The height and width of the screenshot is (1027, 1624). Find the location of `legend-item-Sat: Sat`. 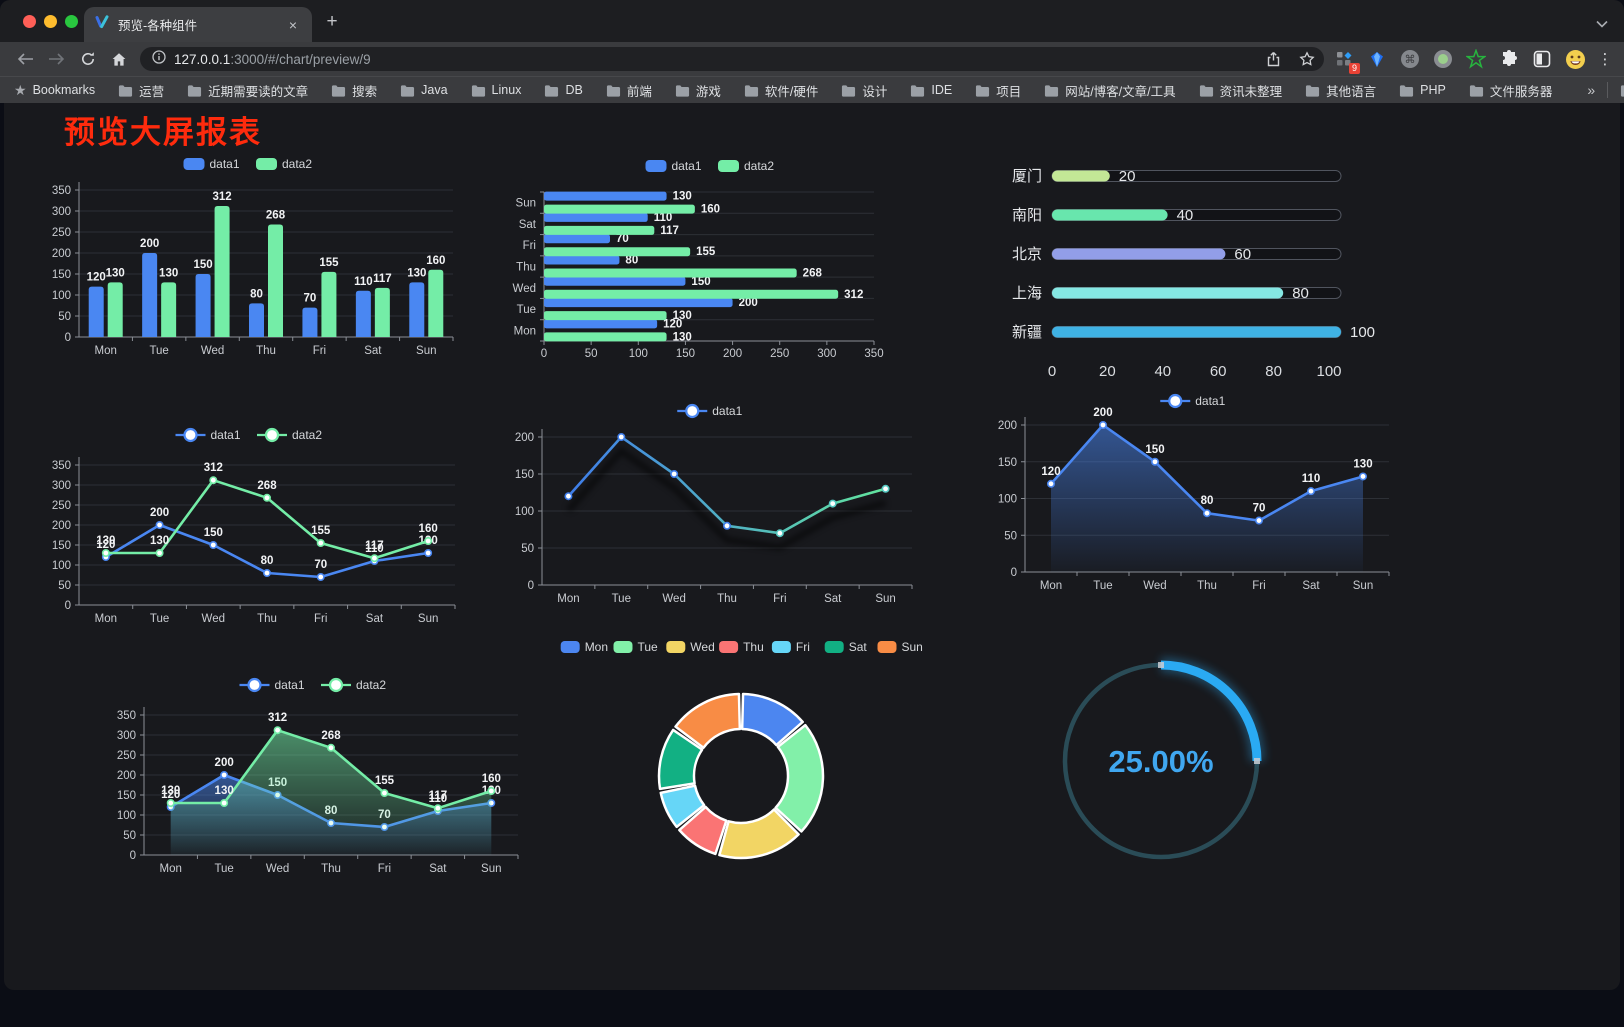

legend-item-Sat: Sat is located at coordinates (846, 647).